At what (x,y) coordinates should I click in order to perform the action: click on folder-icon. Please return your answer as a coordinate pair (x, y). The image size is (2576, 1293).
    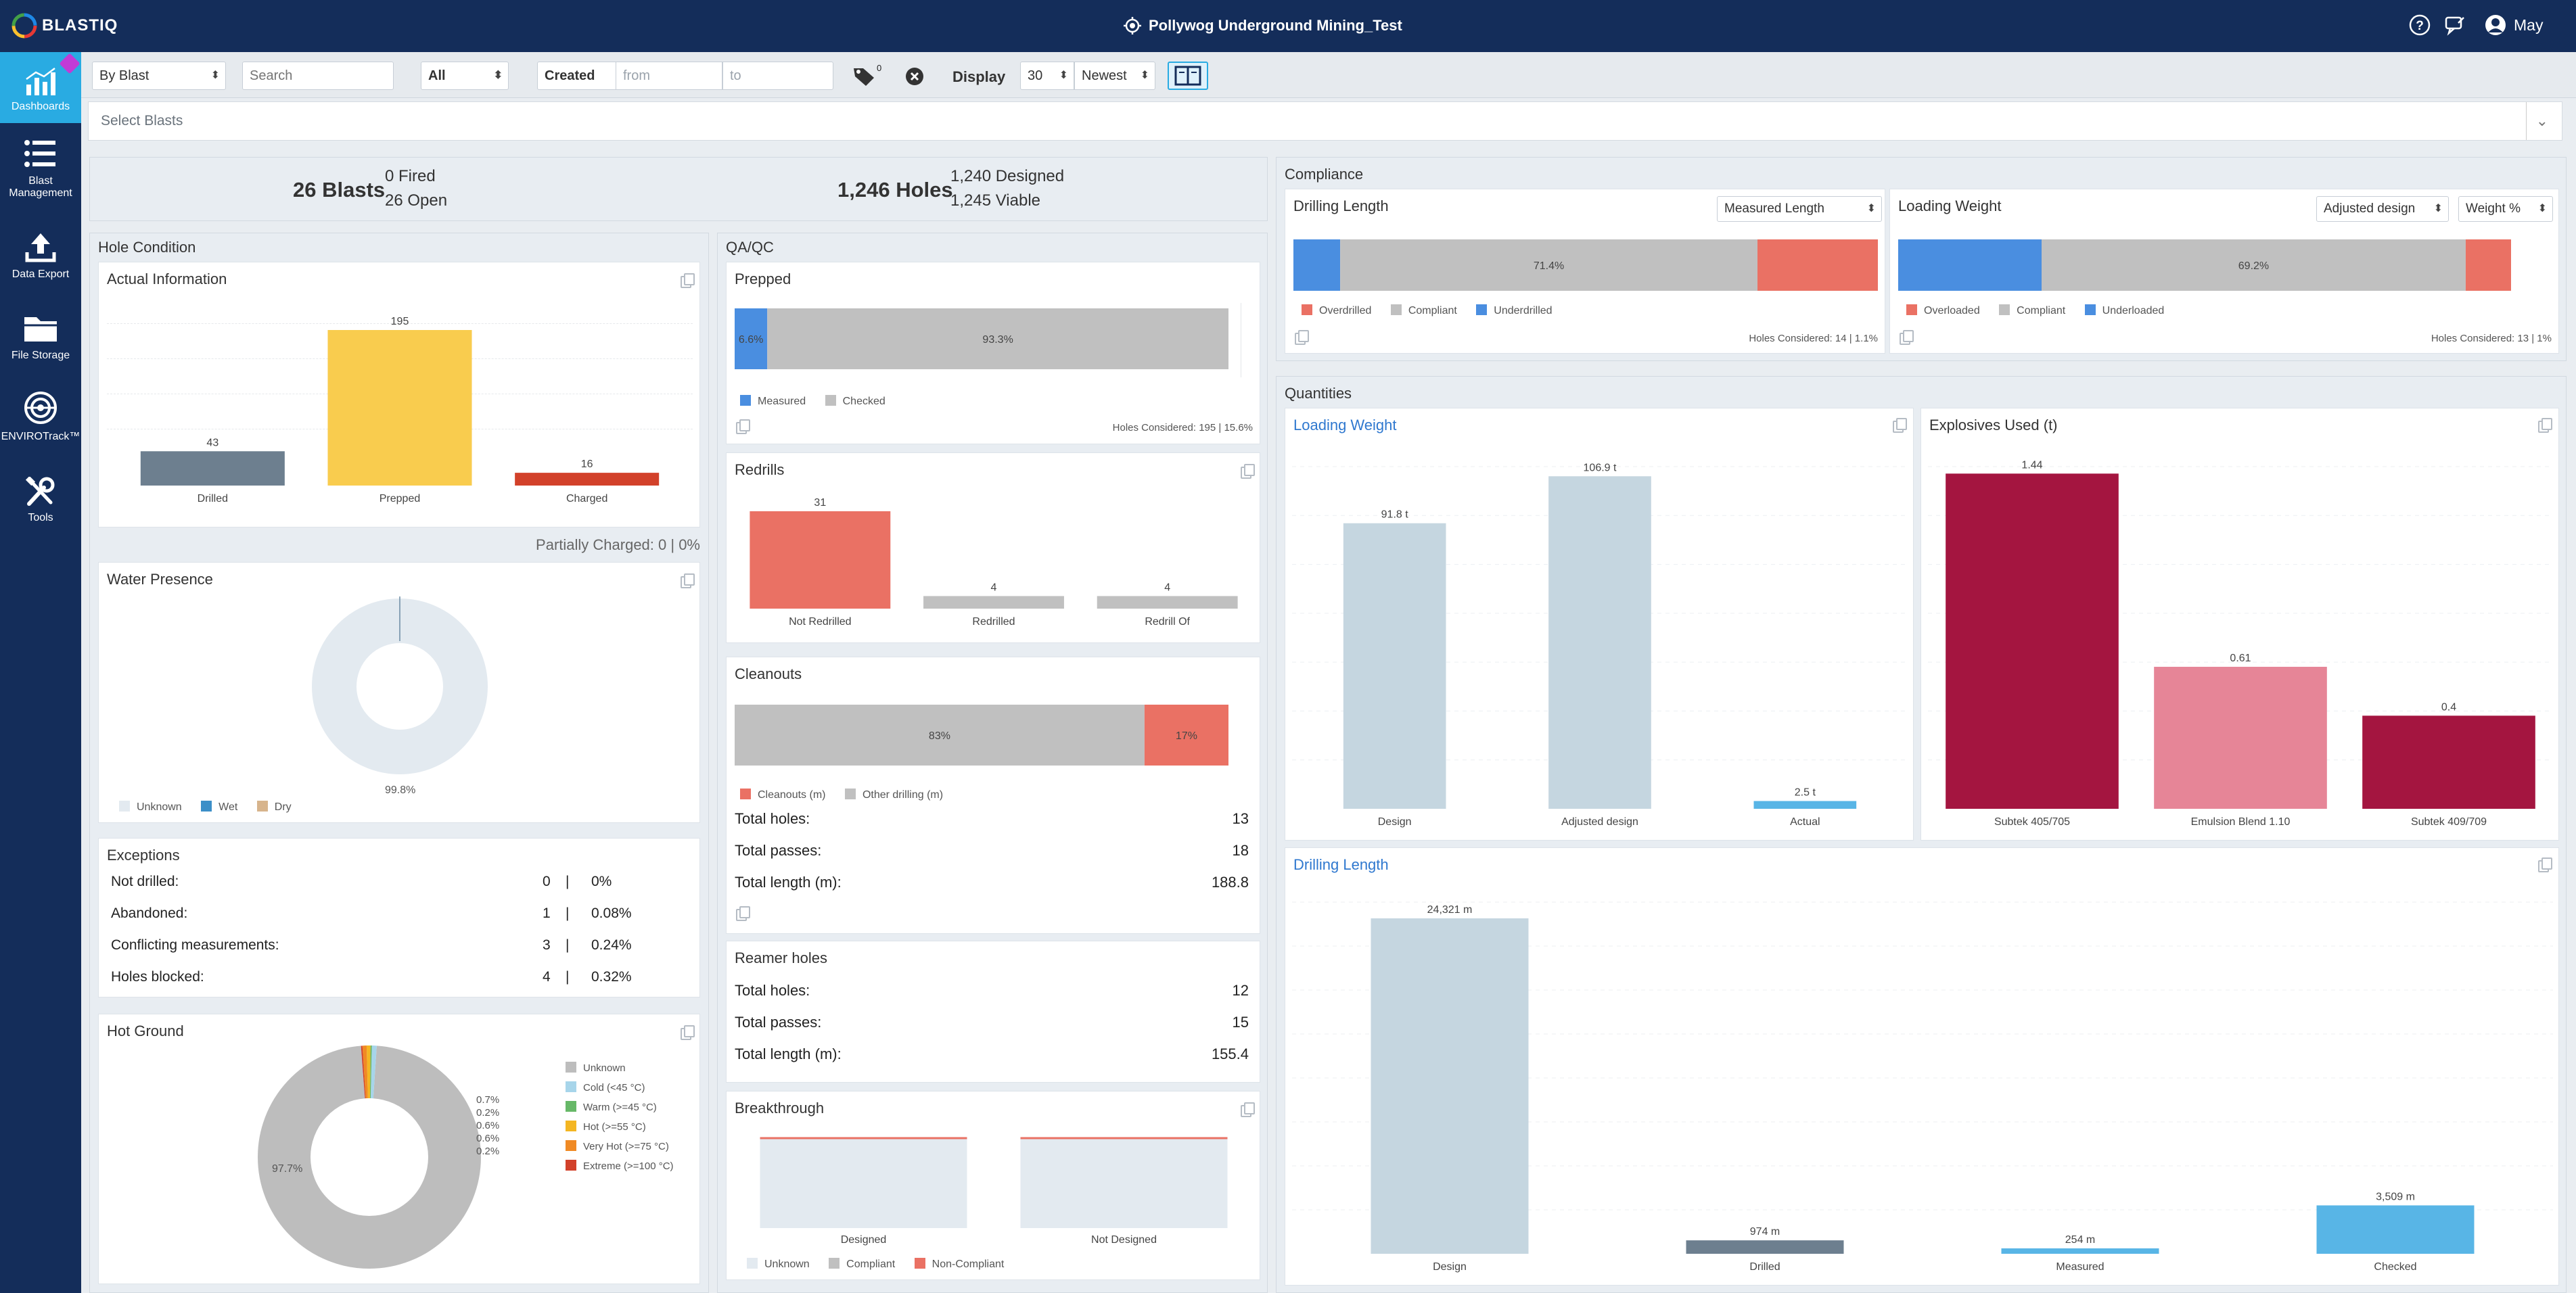
    Looking at the image, I should click on (40, 329).